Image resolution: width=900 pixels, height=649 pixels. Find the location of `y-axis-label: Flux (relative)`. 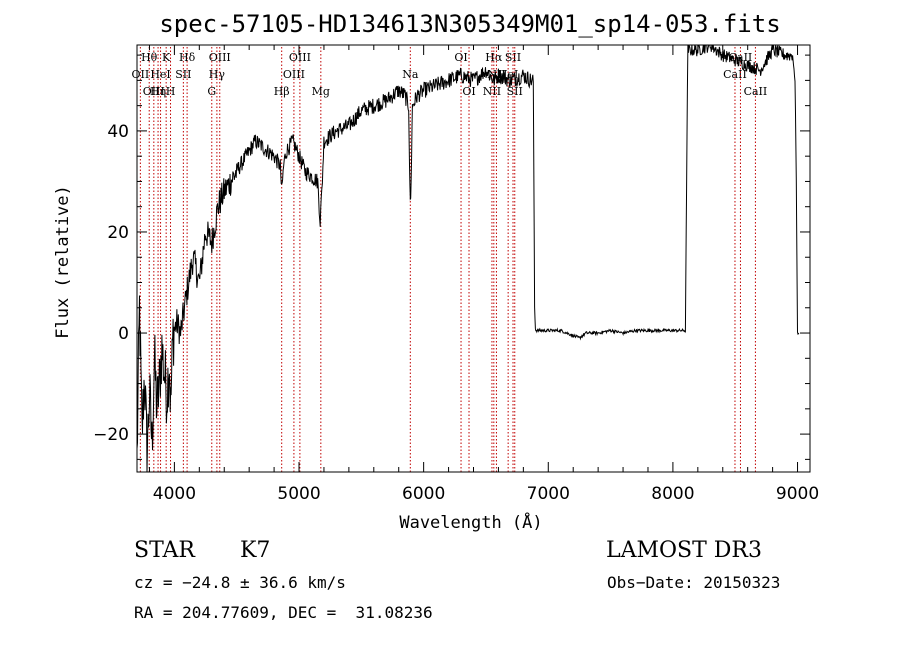

y-axis-label: Flux (relative) is located at coordinates (63, 262).